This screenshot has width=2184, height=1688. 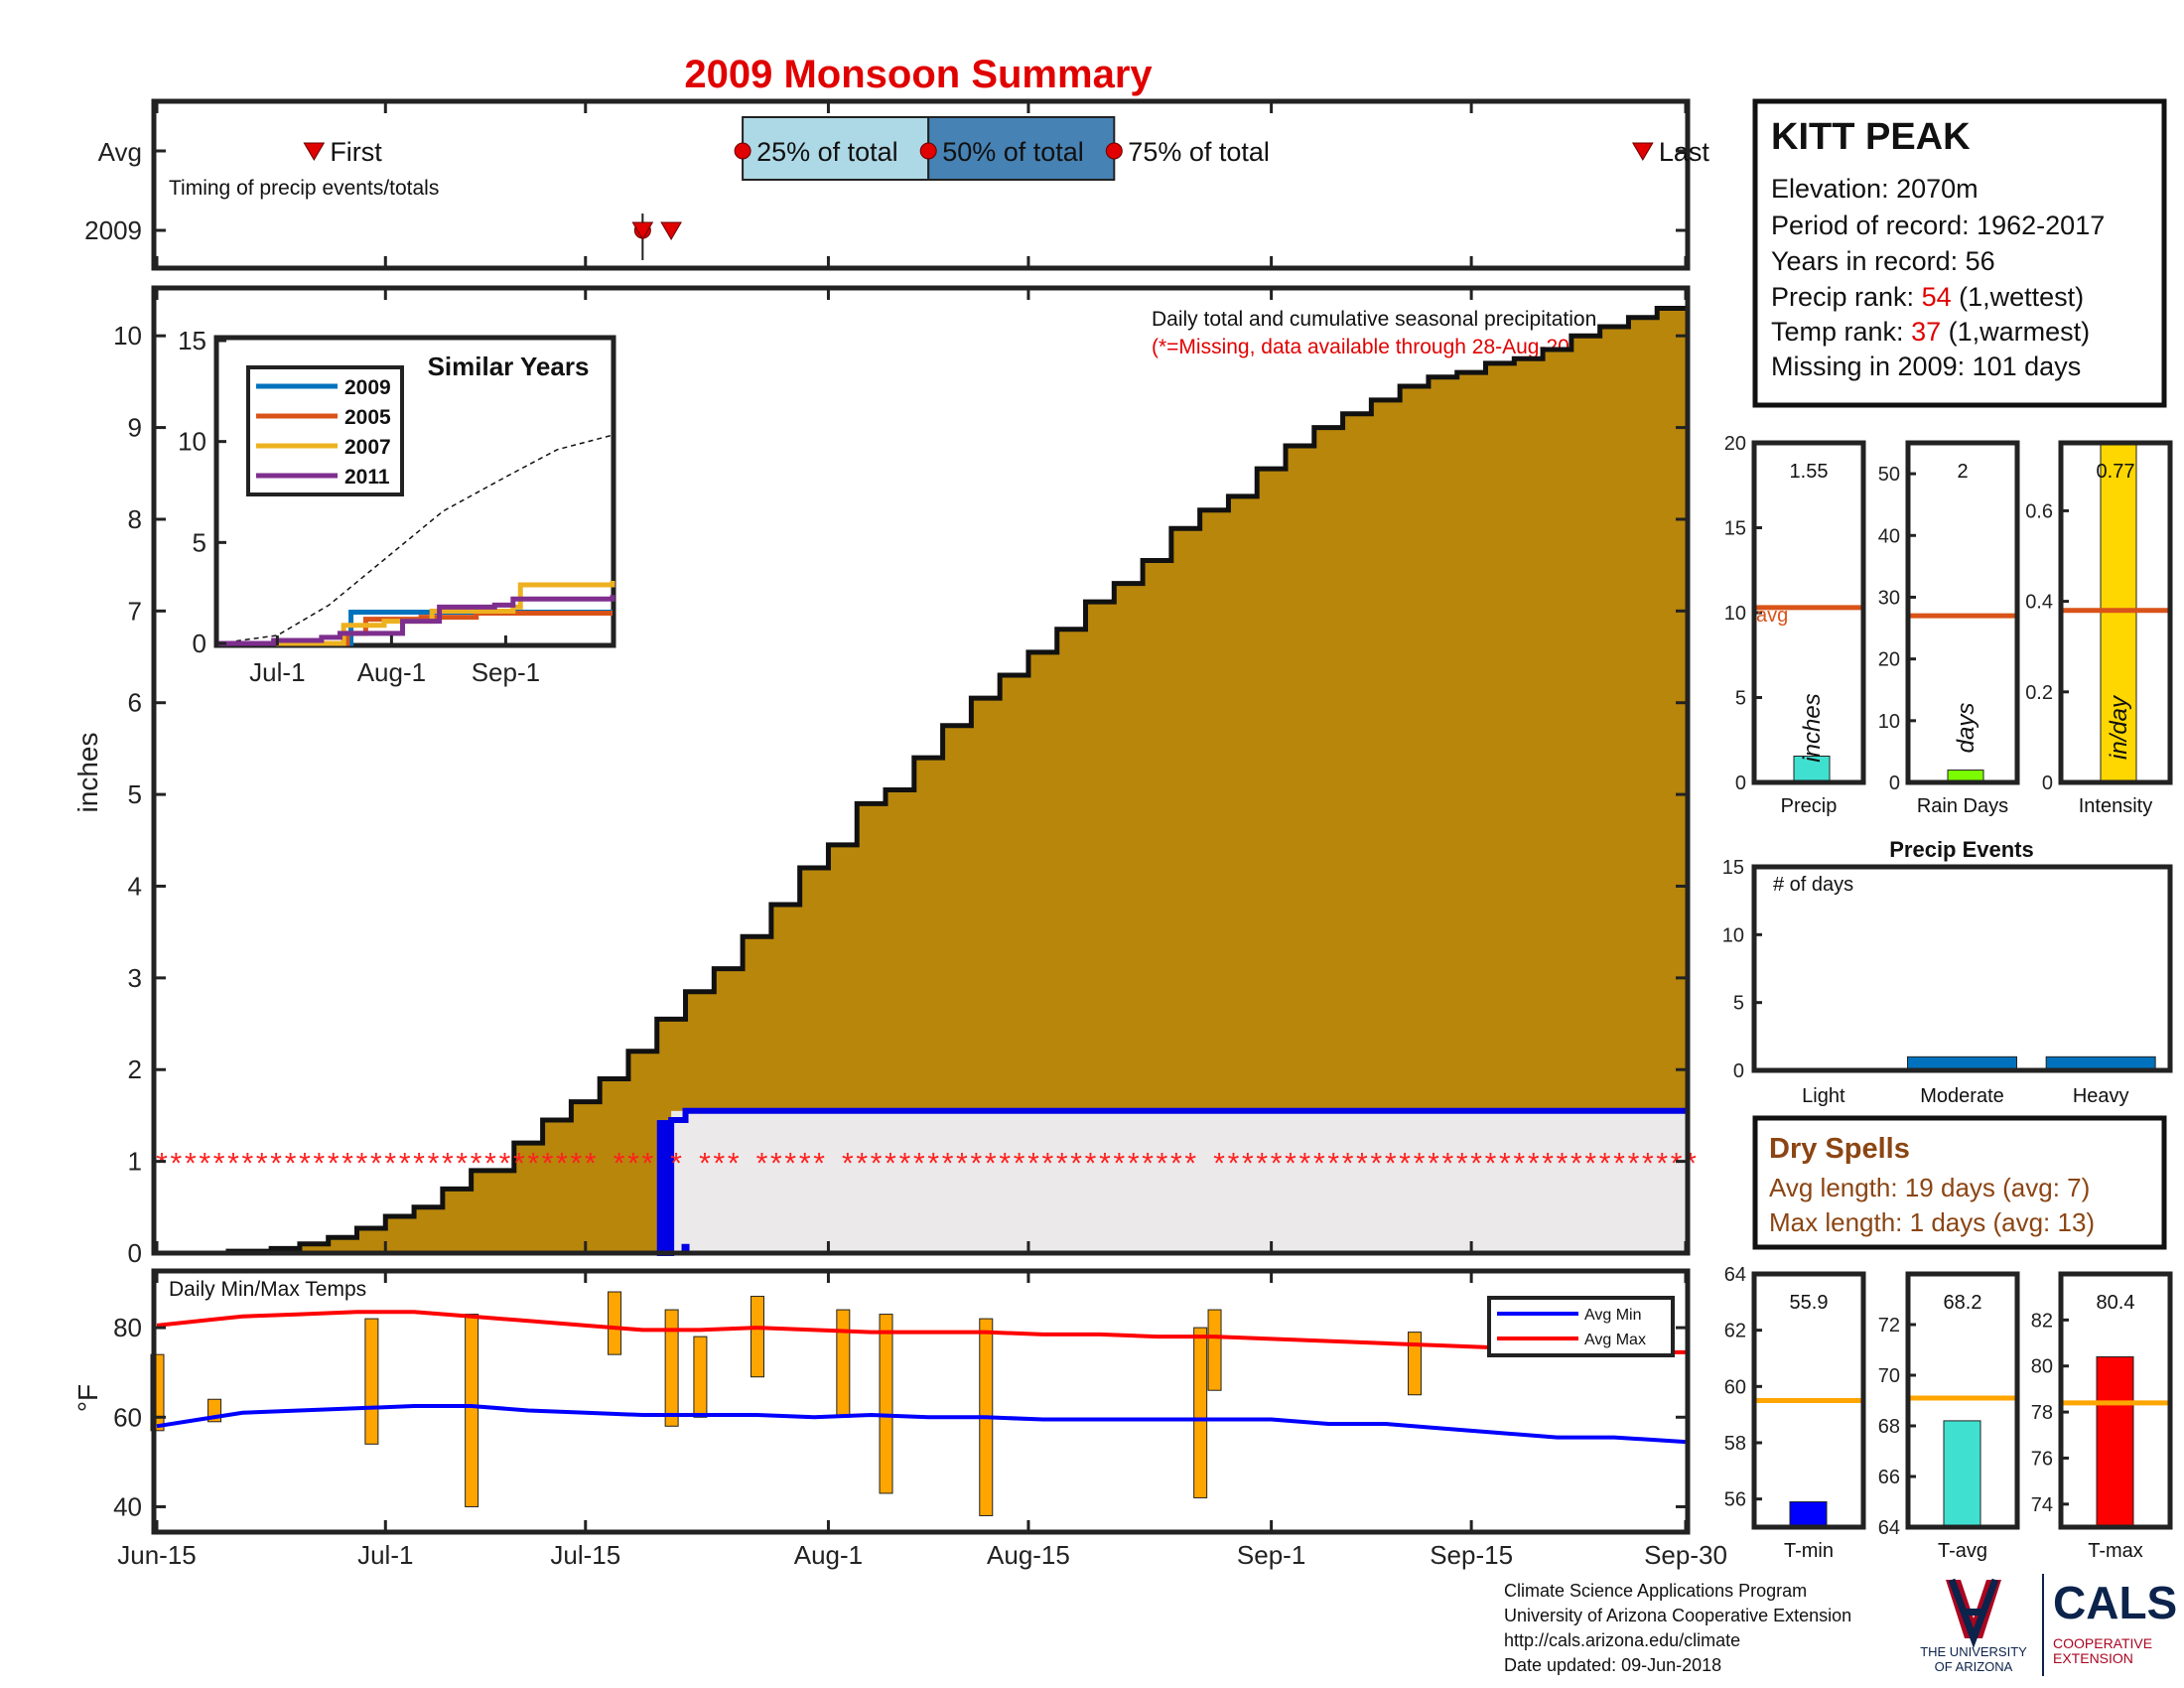 What do you see at coordinates (506, 672) in the screenshot?
I see `inset-x-tick-label: Sep-1` at bounding box center [506, 672].